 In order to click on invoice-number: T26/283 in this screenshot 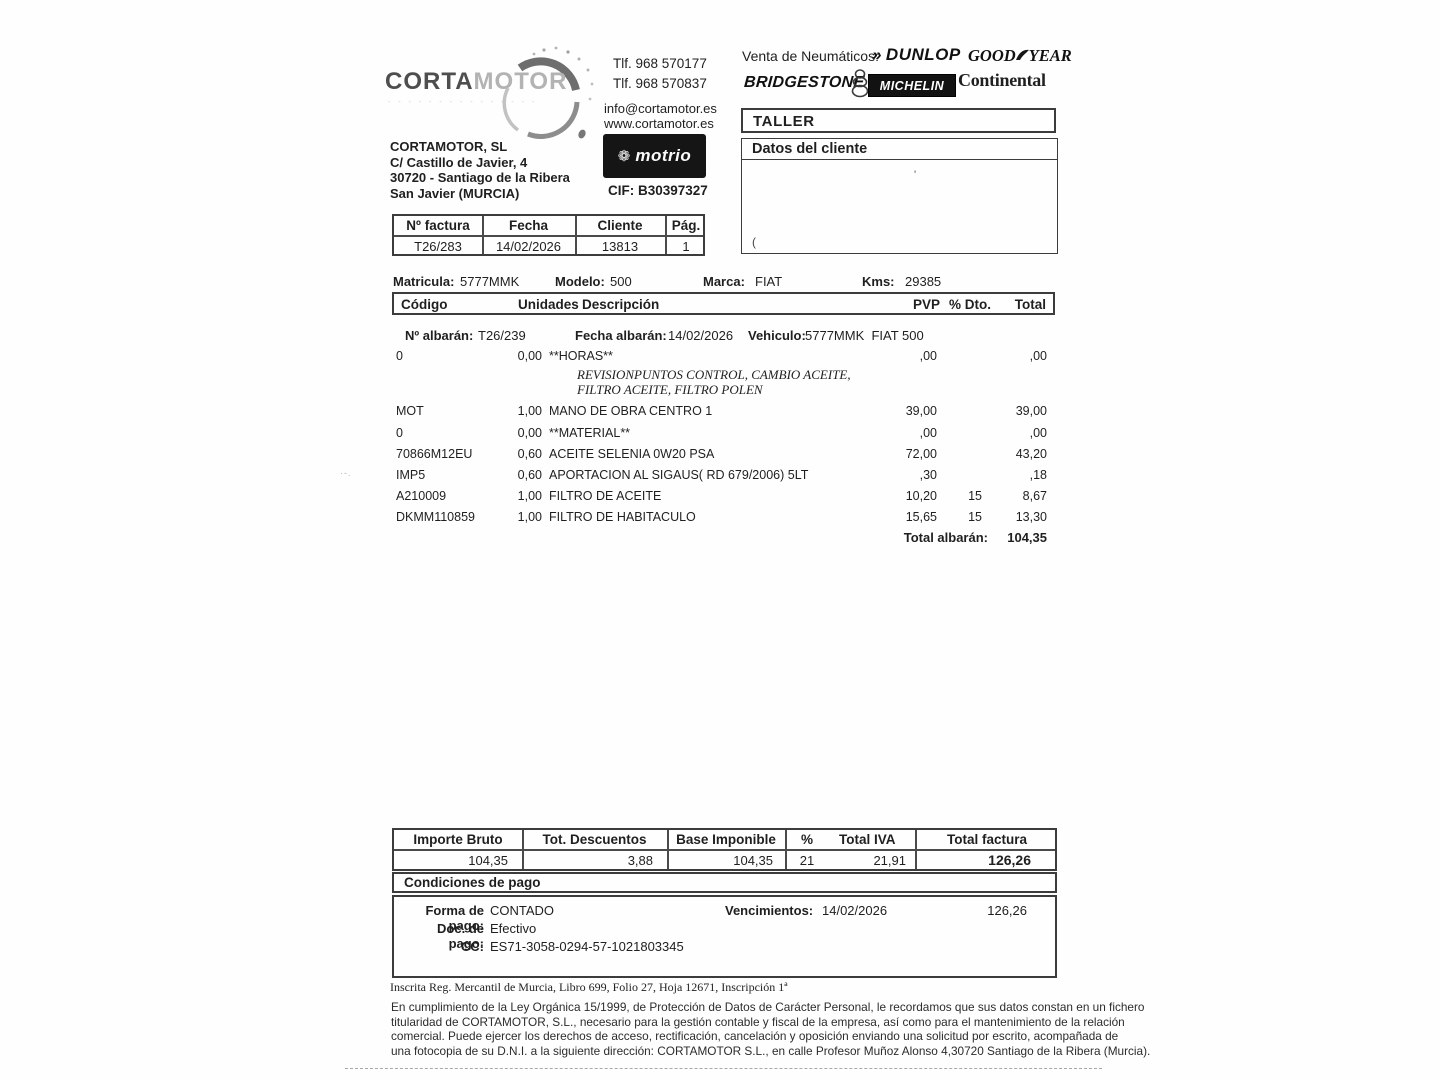, I will do `click(438, 246)`.